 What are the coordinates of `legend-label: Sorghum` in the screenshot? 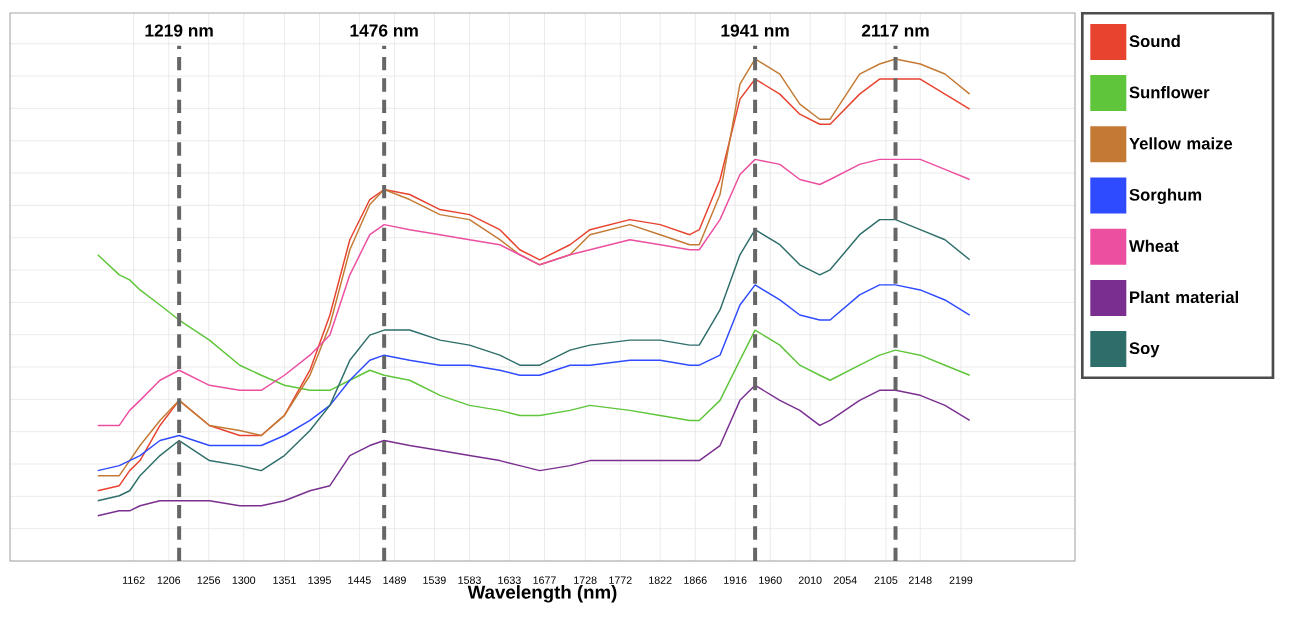 It's located at (1165, 196).